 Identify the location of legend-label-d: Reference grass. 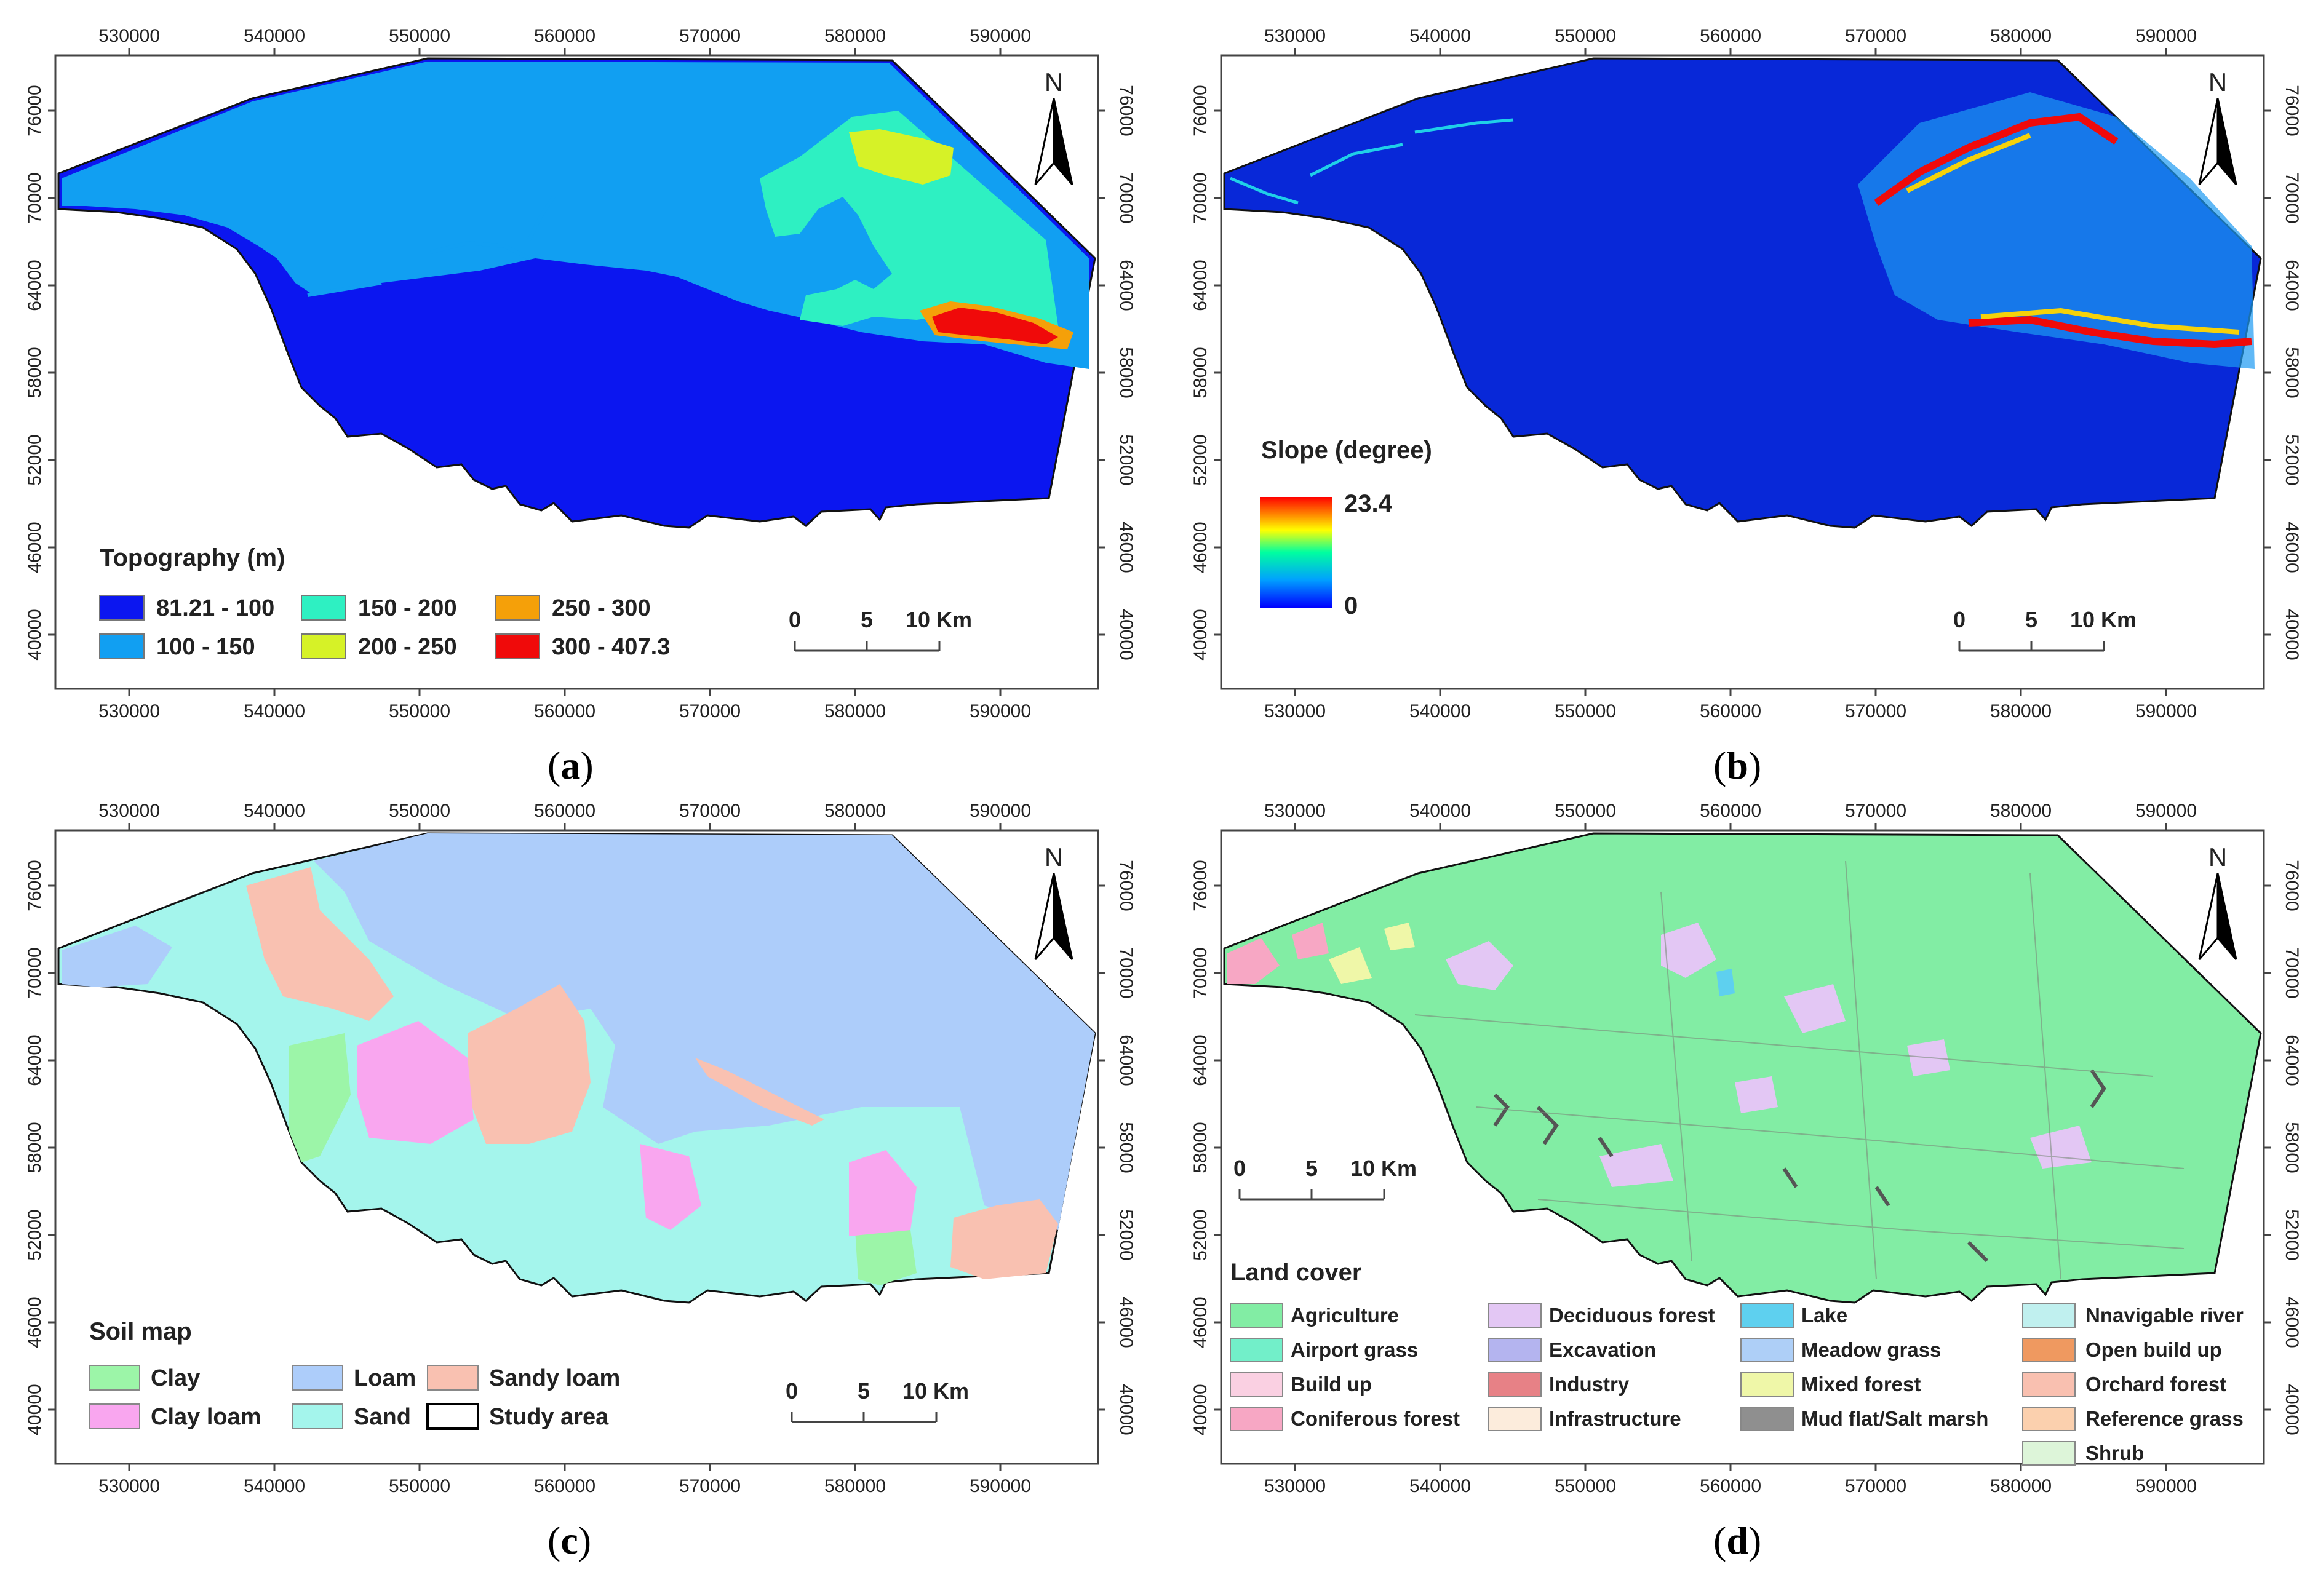
(2165, 1419).